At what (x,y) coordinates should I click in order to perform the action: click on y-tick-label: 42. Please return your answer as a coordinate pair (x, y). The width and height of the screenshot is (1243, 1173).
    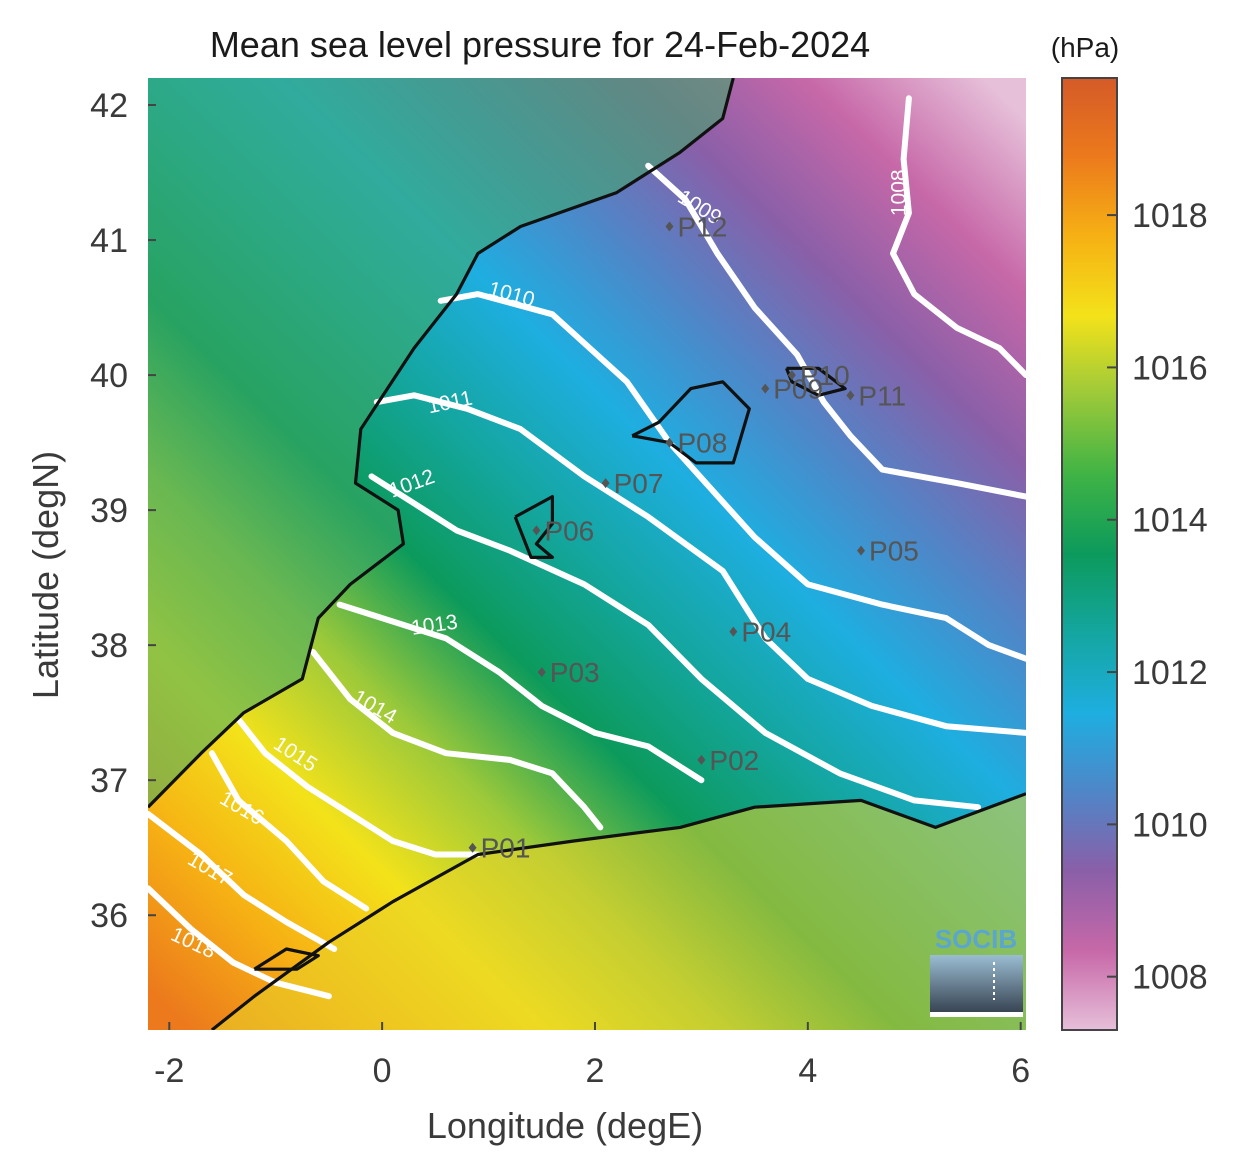
    Looking at the image, I should click on (109, 106).